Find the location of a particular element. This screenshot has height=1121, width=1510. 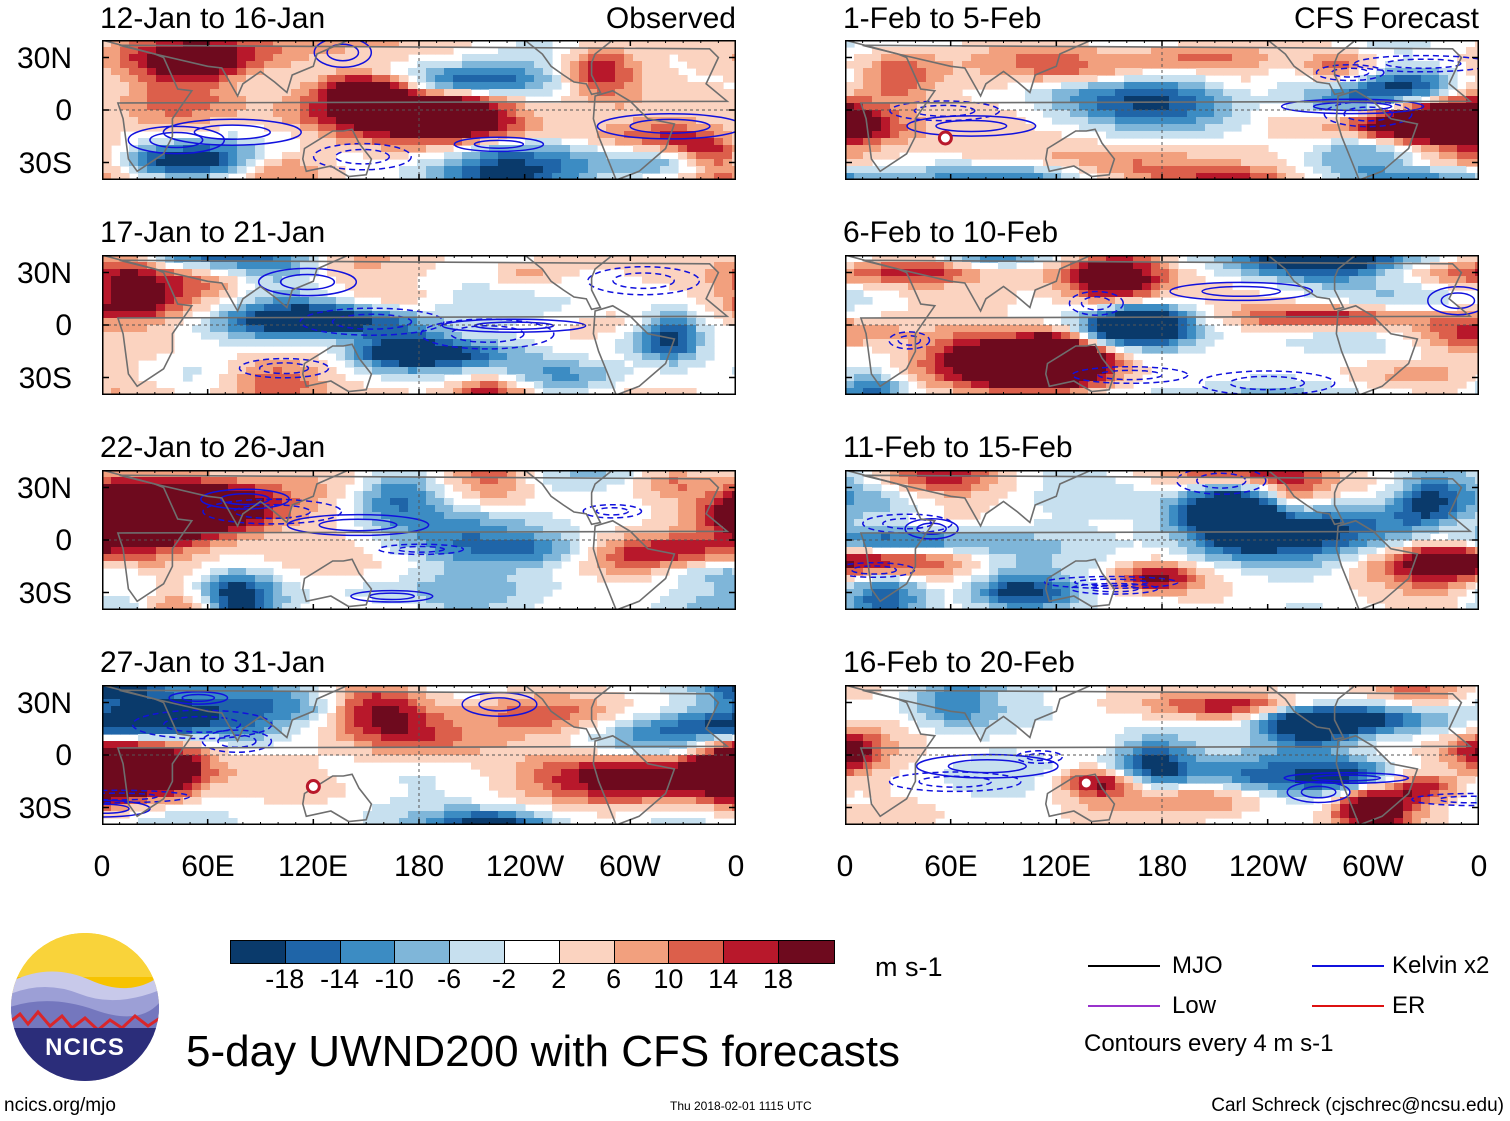

panel-title: 27-Jan to 31-Jan is located at coordinates (213, 662).